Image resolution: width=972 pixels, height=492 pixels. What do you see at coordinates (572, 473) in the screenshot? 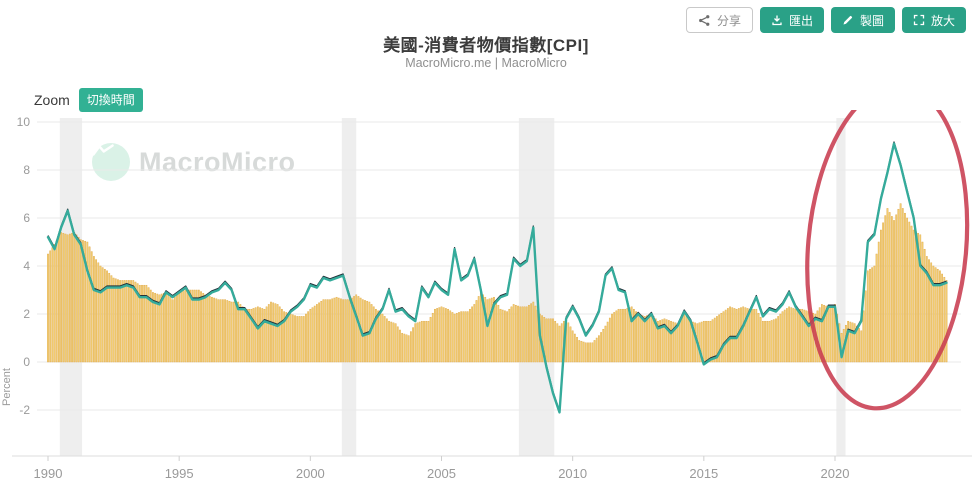
I see `svg-text: 2010` at bounding box center [572, 473].